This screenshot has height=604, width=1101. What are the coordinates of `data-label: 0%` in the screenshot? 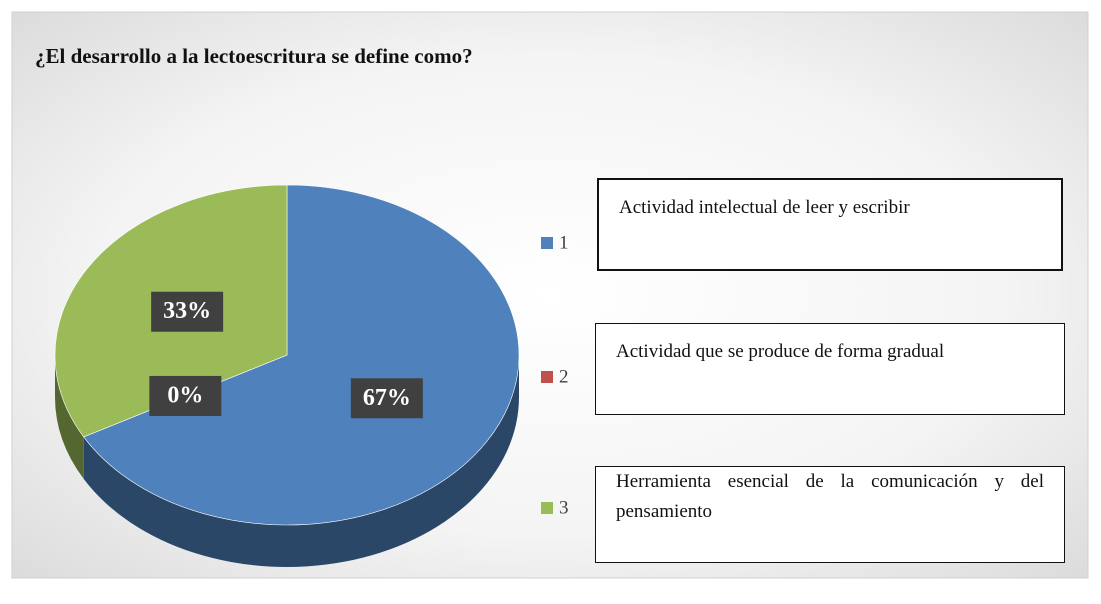 It's located at (185, 395).